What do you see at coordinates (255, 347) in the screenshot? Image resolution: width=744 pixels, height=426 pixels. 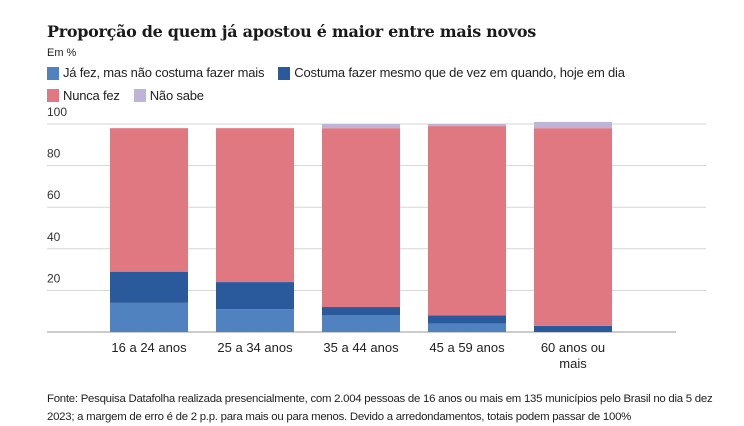 I see `x-category-label: 25 a 34 anos` at bounding box center [255, 347].